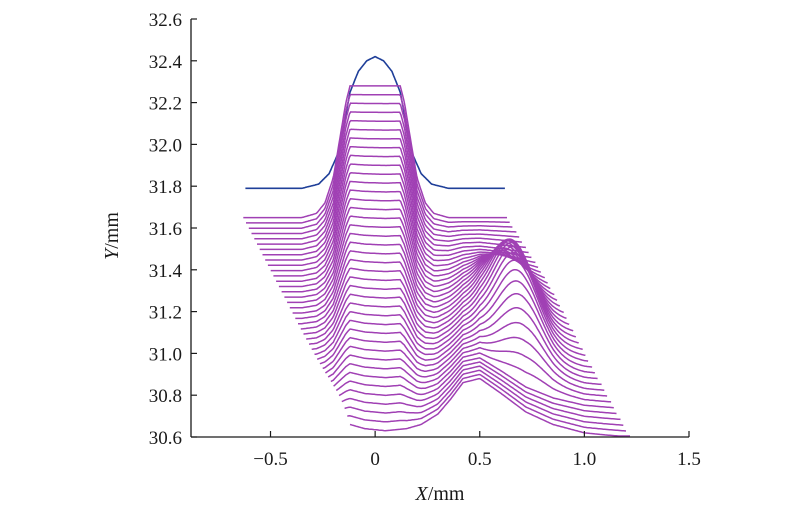 Image resolution: width=800 pixels, height=519 pixels. What do you see at coordinates (165, 145) in the screenshot?
I see `y-tick-label: 32.0` at bounding box center [165, 145].